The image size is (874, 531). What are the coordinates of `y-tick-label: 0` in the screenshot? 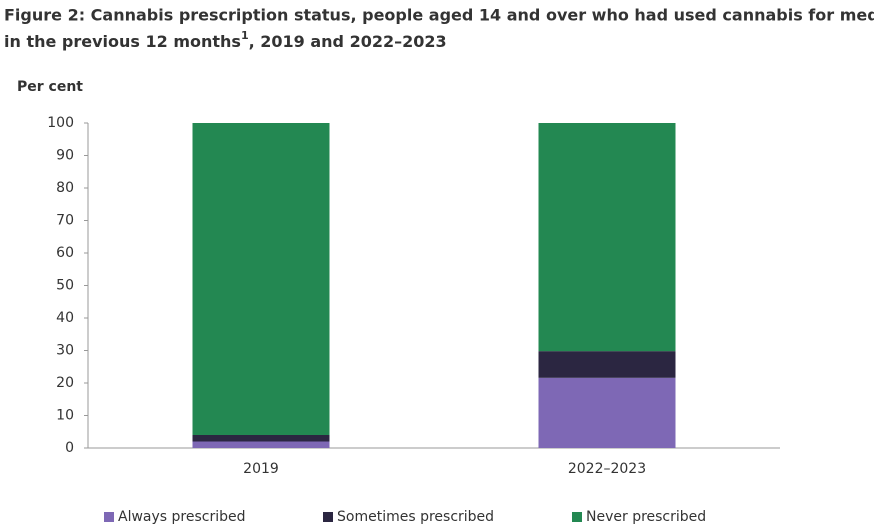 It's located at (69, 448).